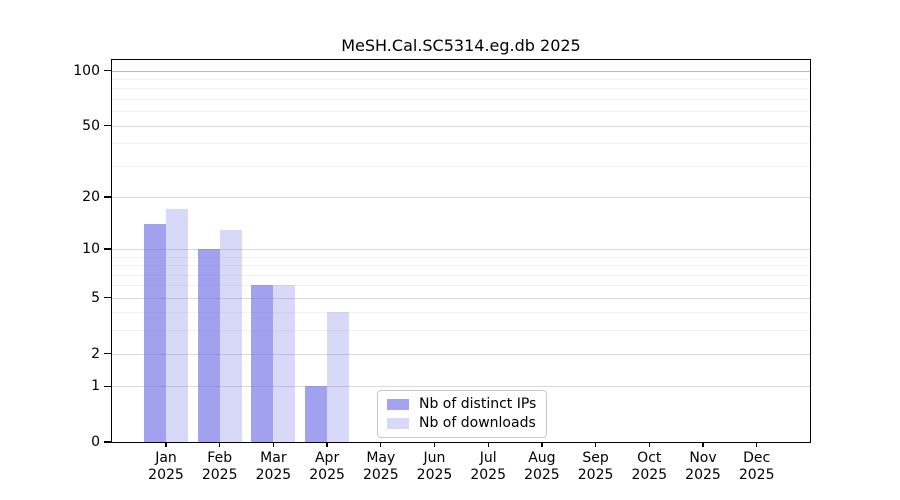 The image size is (900, 500). What do you see at coordinates (177, 325) in the screenshot?
I see `bar-downloads-jan` at bounding box center [177, 325].